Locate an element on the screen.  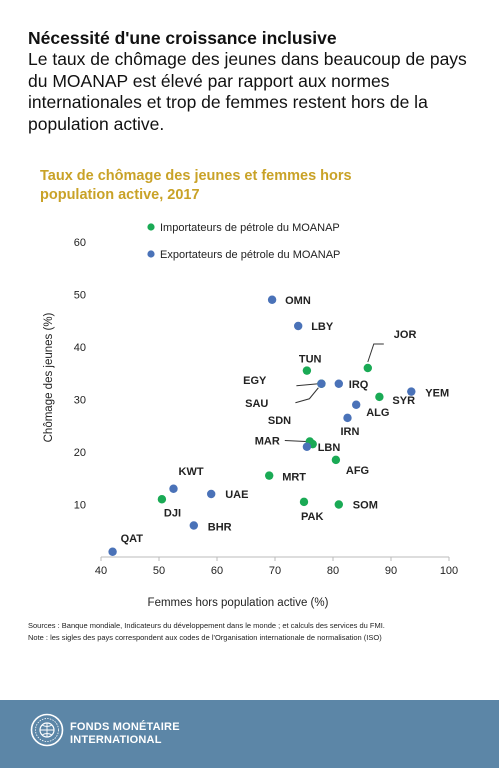
point-bhr is located at coordinates (193, 525).